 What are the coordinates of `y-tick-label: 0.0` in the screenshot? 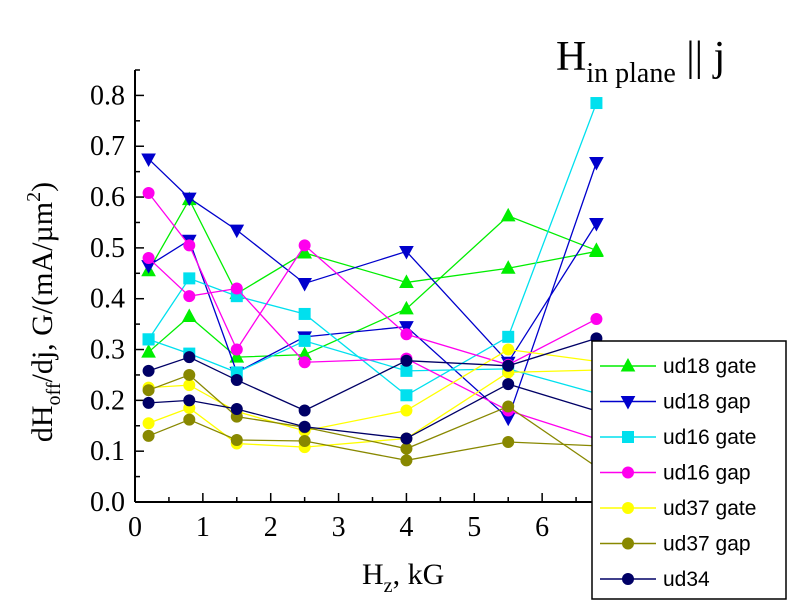 It's located at (107, 502).